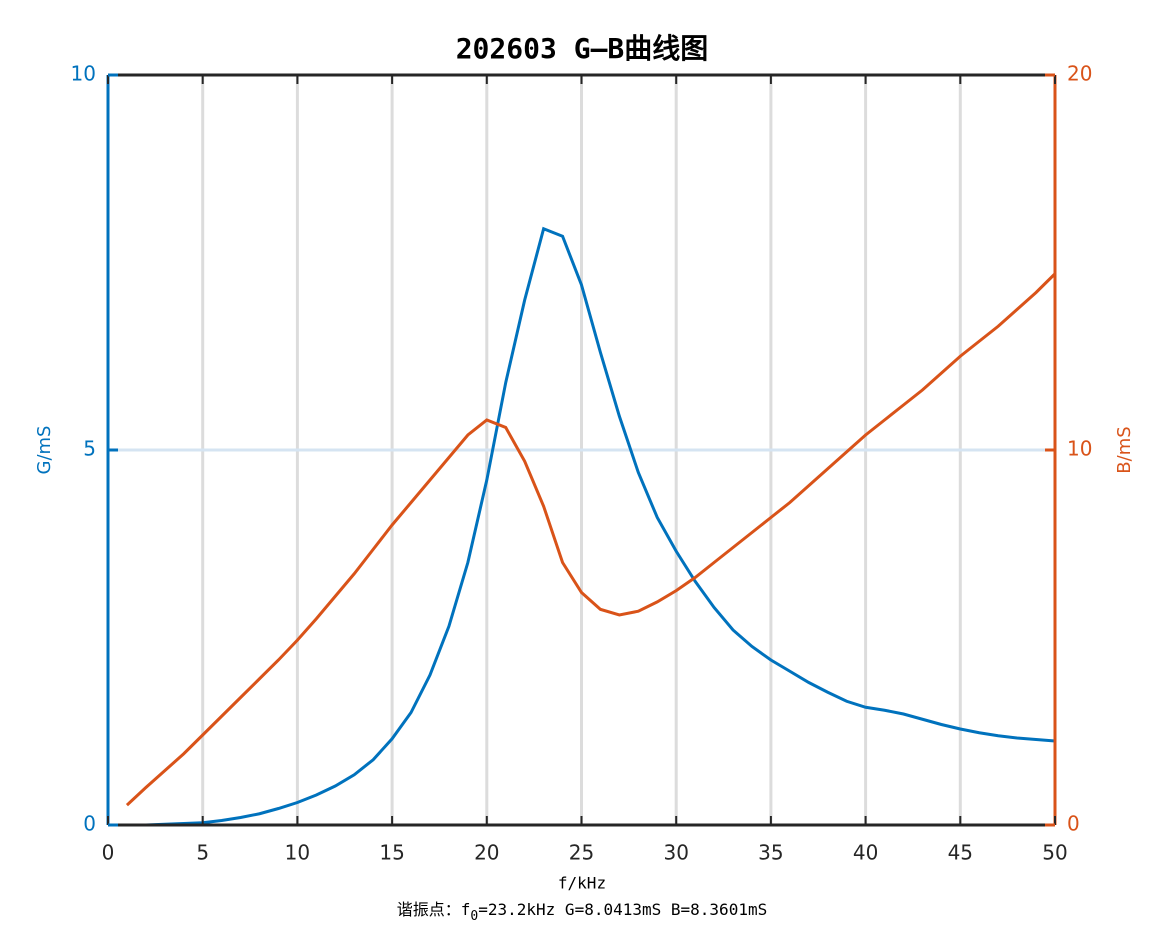 This screenshot has height=933, width=1172. What do you see at coordinates (582, 883) in the screenshot?
I see `x-axis-label: f/kHz` at bounding box center [582, 883].